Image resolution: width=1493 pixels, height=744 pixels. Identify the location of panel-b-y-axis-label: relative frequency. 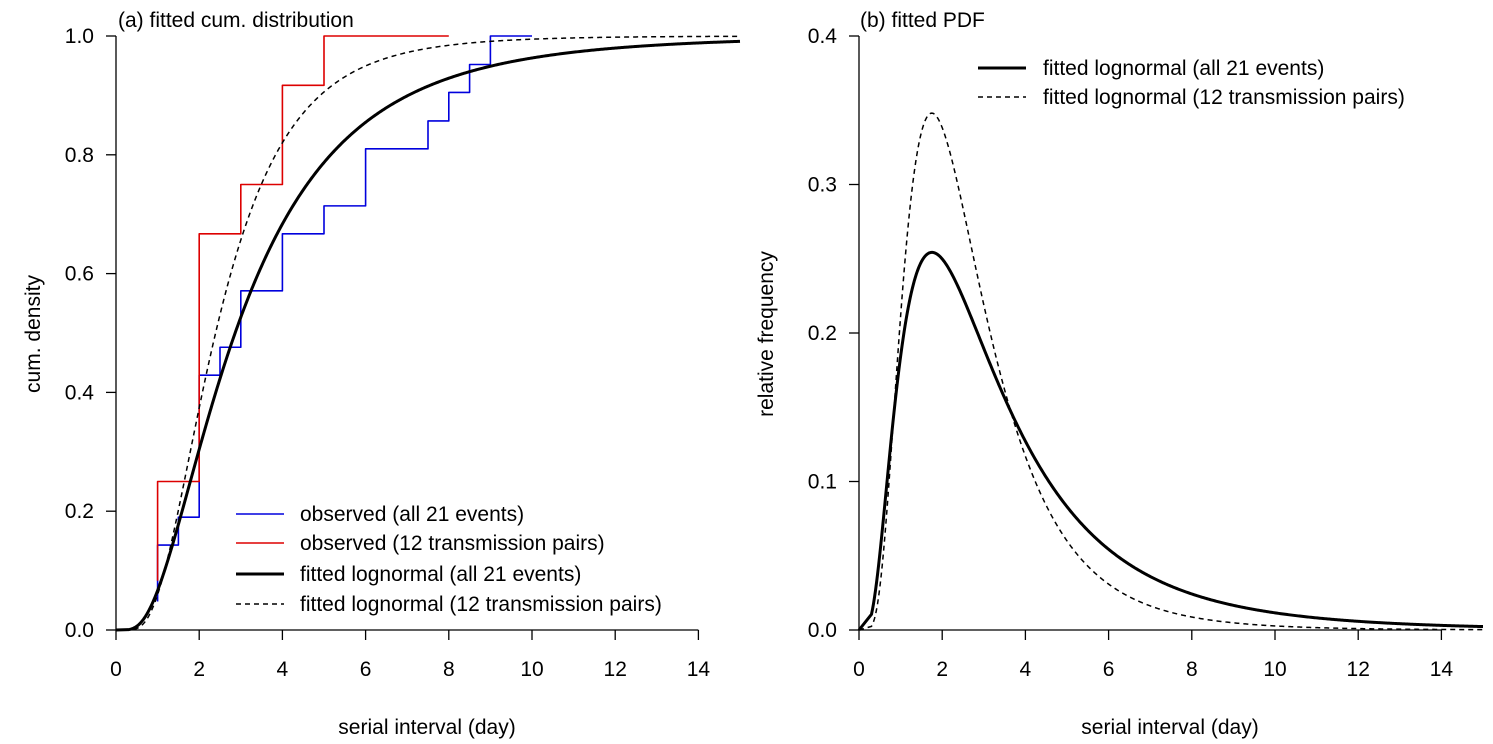
(766, 334).